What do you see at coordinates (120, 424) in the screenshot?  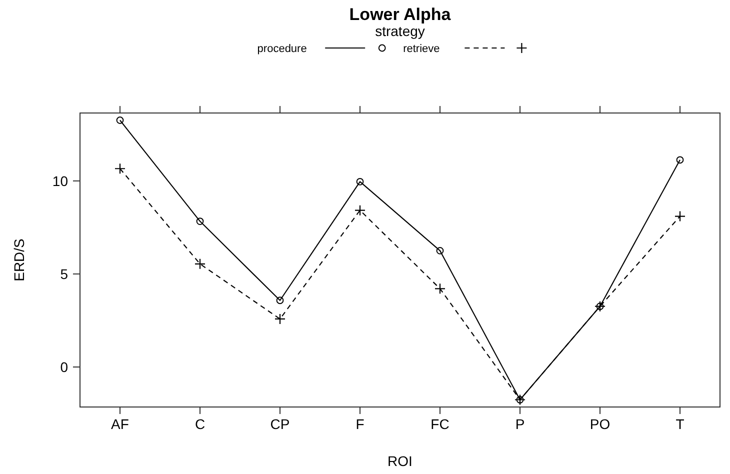 I see `x-tick-label: AF` at bounding box center [120, 424].